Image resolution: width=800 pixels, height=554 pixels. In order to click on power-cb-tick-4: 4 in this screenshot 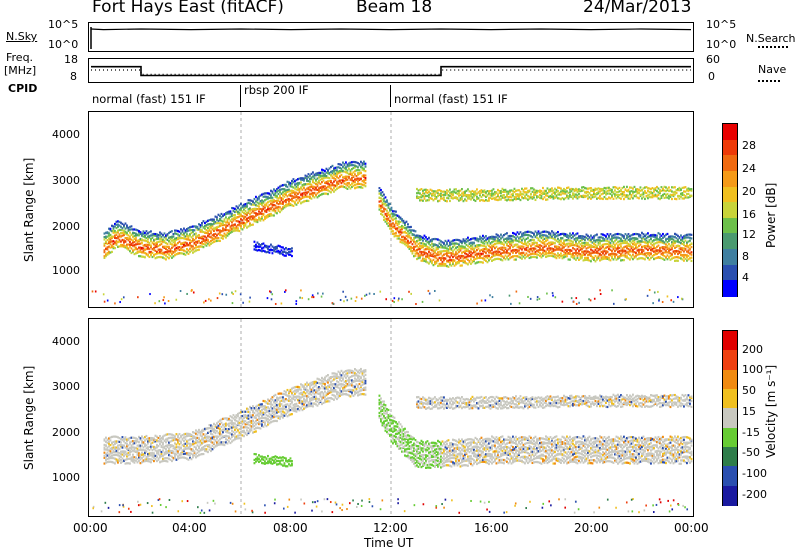, I will do `click(745, 277)`.